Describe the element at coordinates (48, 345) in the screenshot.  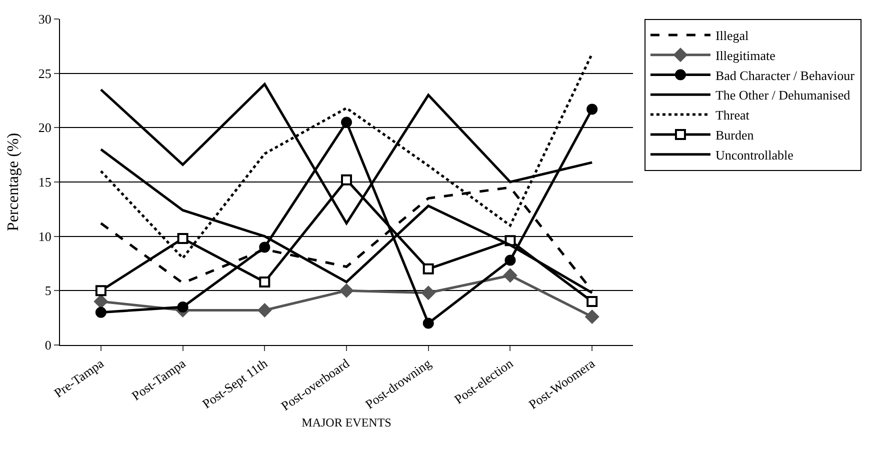
I see `y-tick-label: 0` at that location.